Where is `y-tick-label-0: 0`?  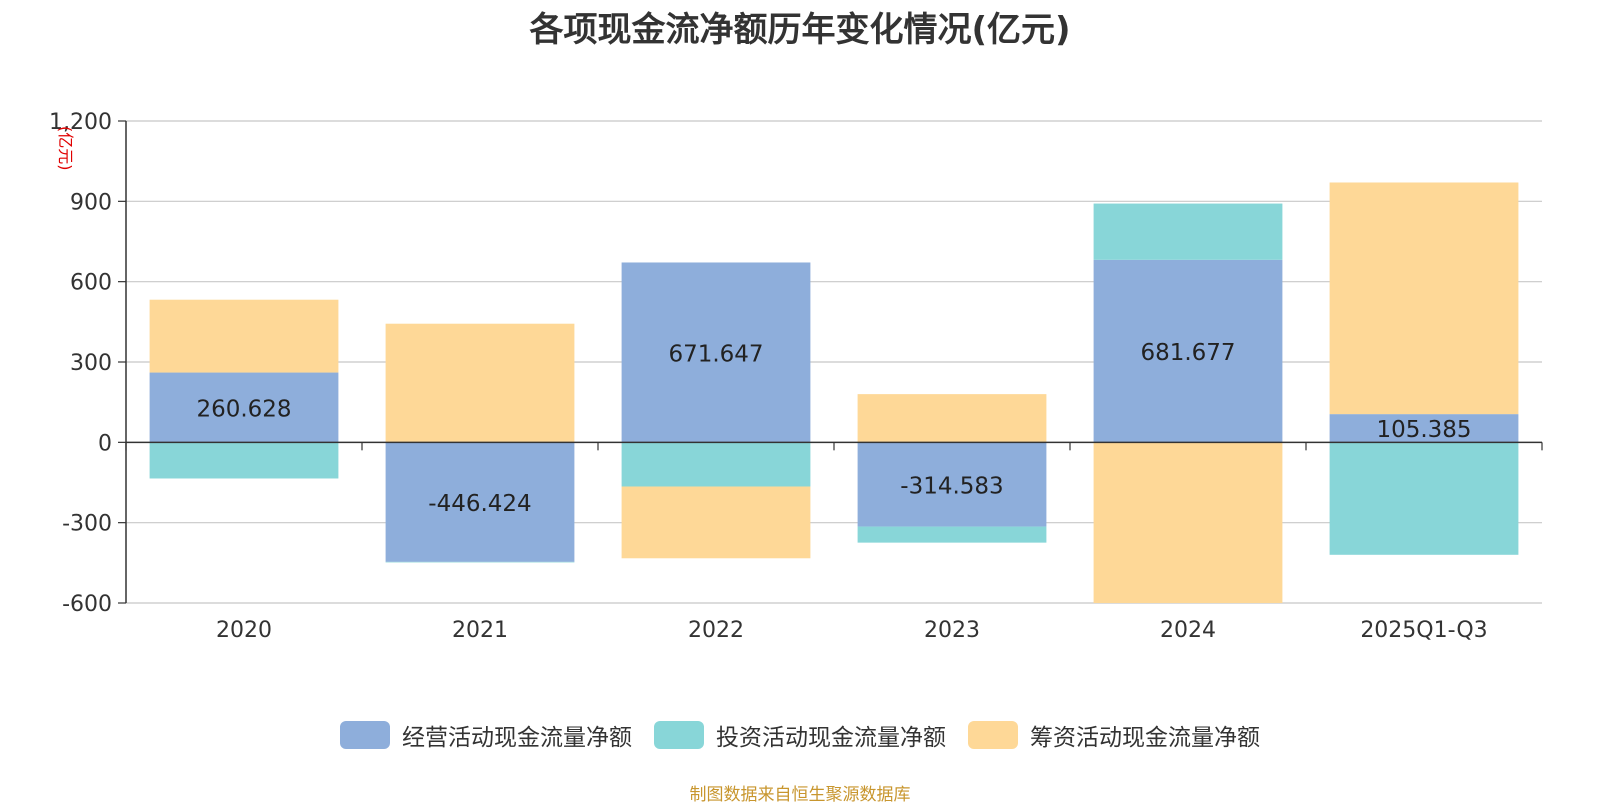 y-tick-label-0: 0 is located at coordinates (105, 443).